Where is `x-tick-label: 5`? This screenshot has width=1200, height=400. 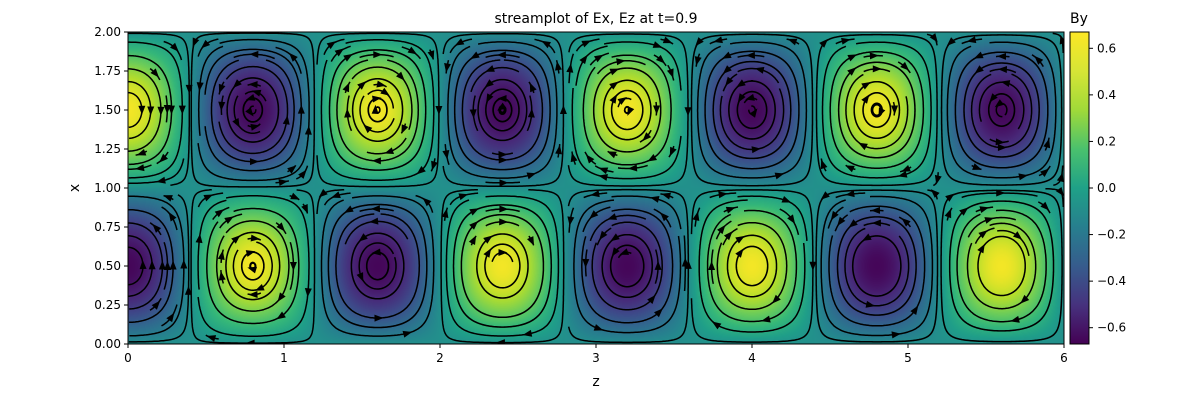 x-tick-label: 5 is located at coordinates (908, 358).